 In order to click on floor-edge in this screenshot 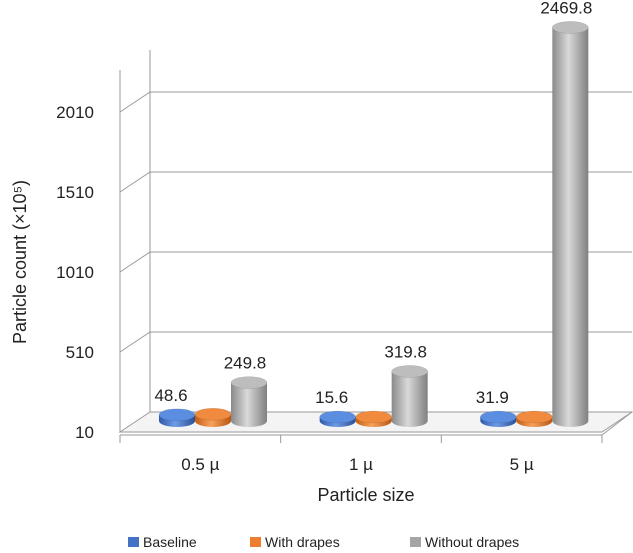, I will do `click(617, 423)`.